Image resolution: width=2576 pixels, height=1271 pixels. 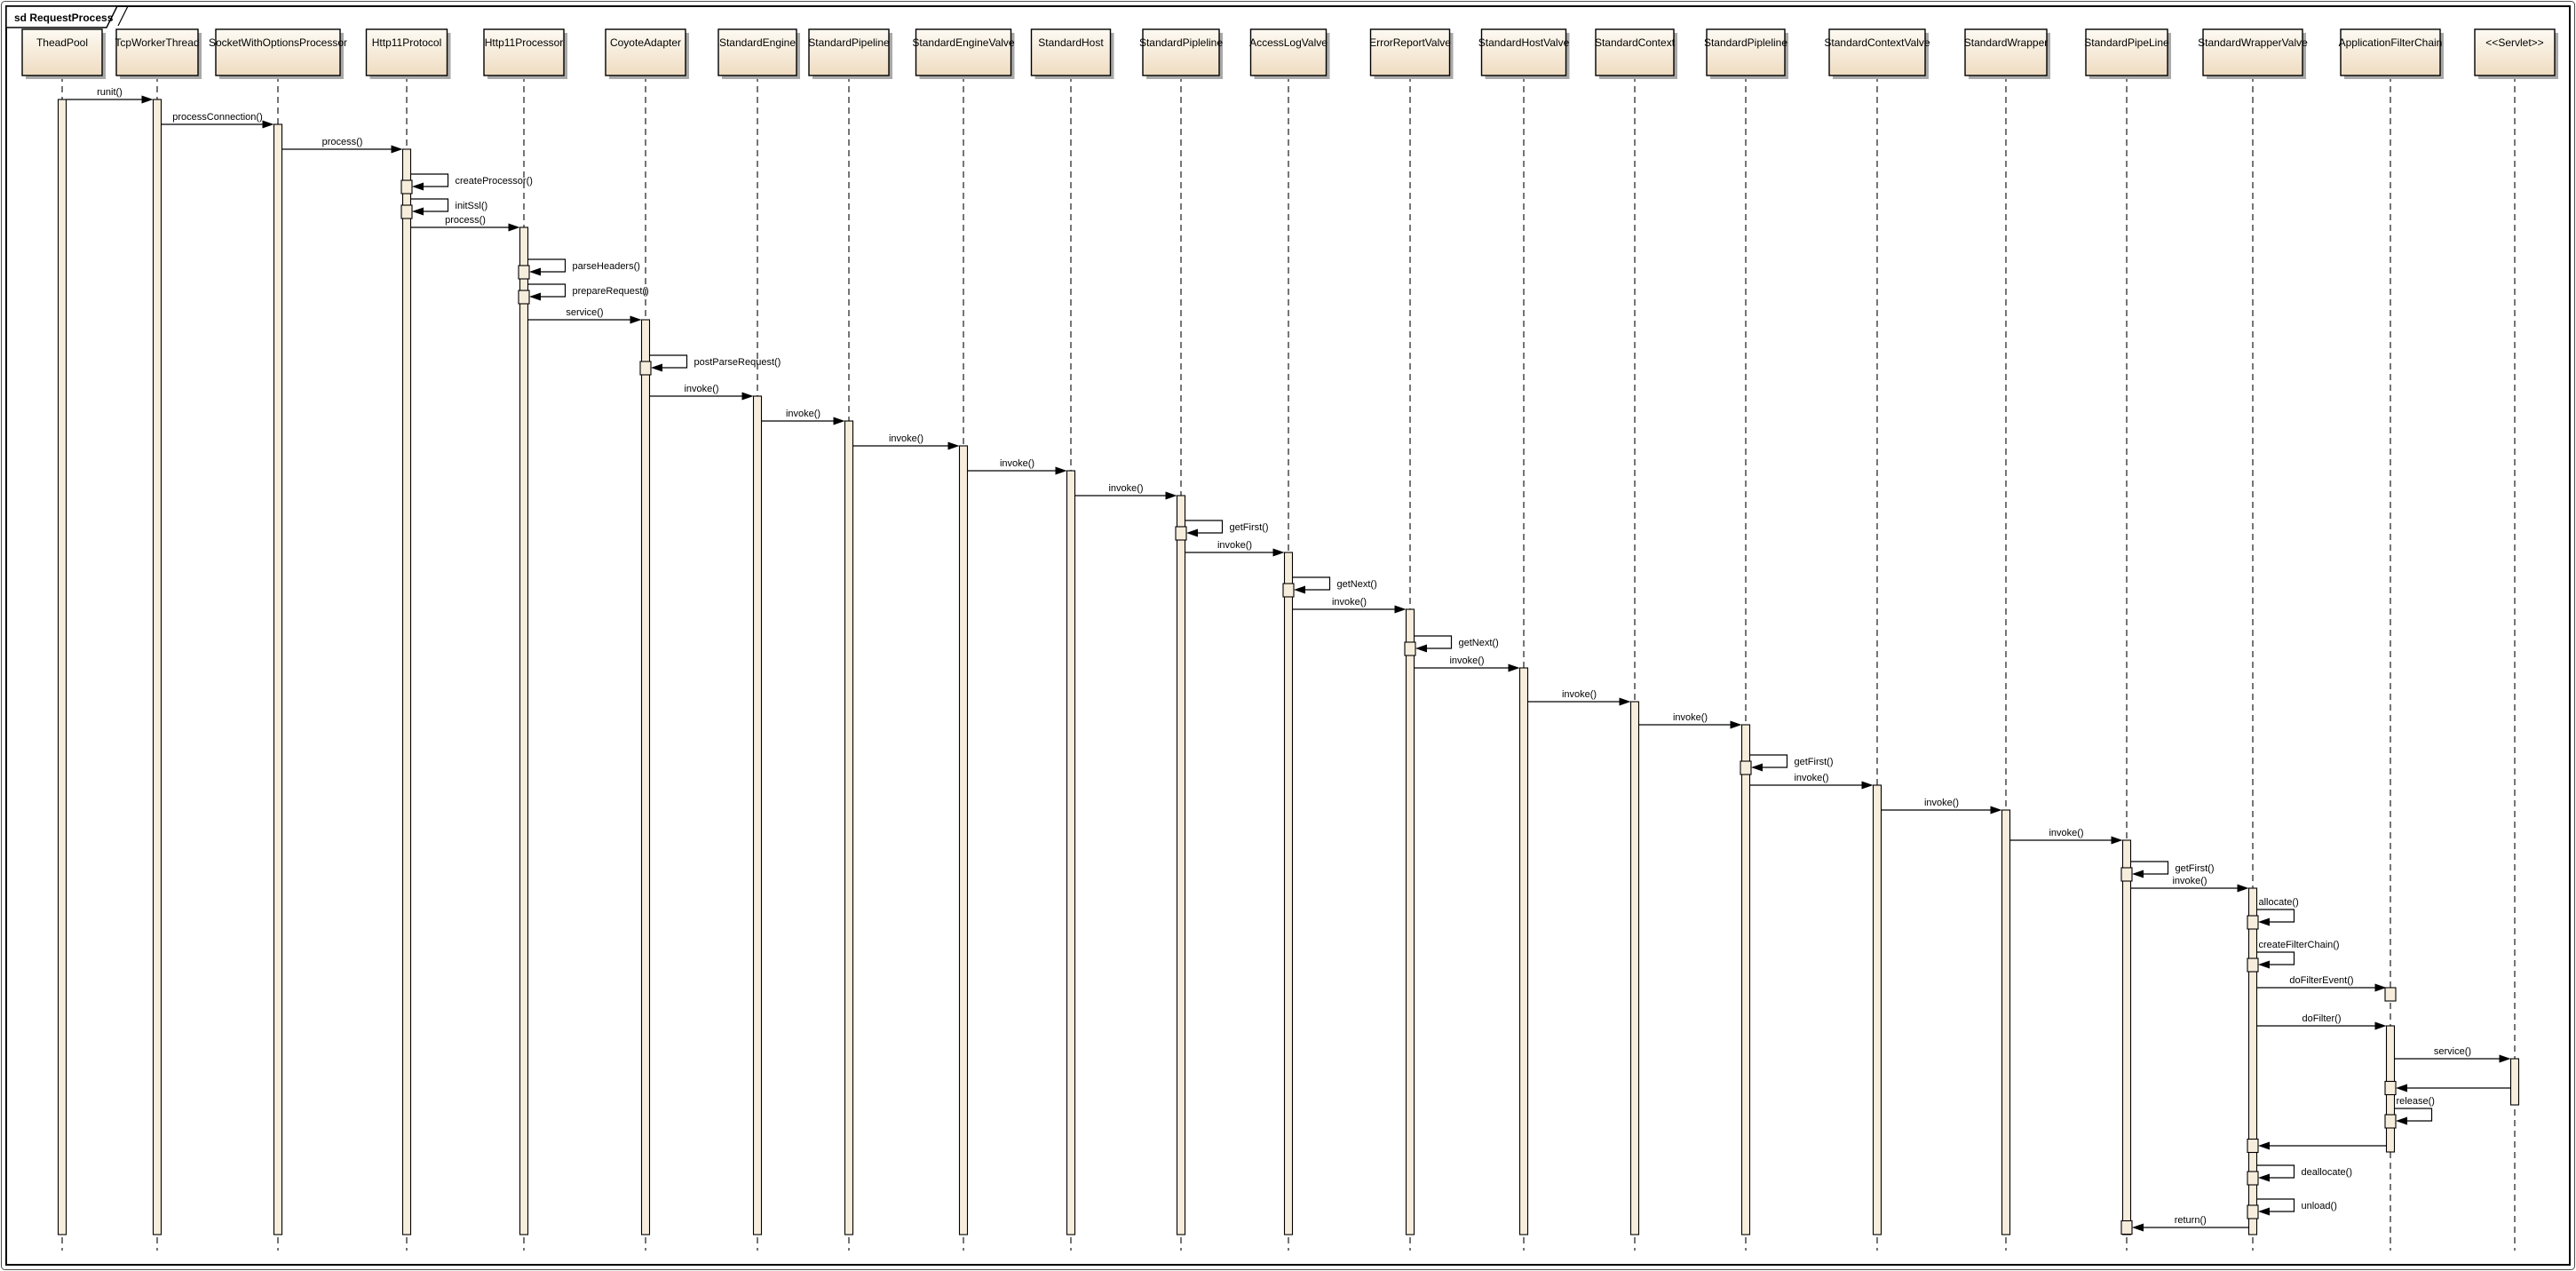 I want to click on message-arrowhead-doFilter()-32, so click(x=2380, y=1026).